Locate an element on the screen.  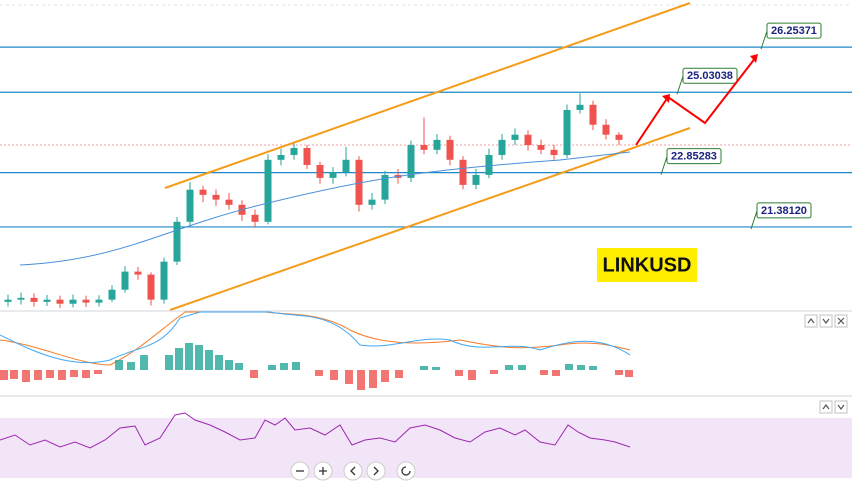
macd-hist-neg is located at coordinates (316, 380).